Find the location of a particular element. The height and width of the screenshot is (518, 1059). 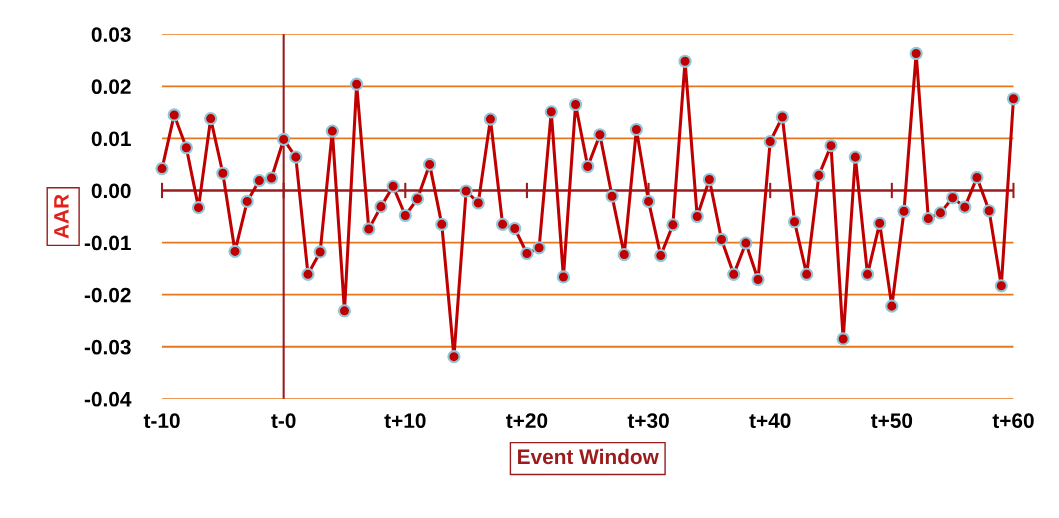

y-tick-label: -0.03 is located at coordinates (107, 347).